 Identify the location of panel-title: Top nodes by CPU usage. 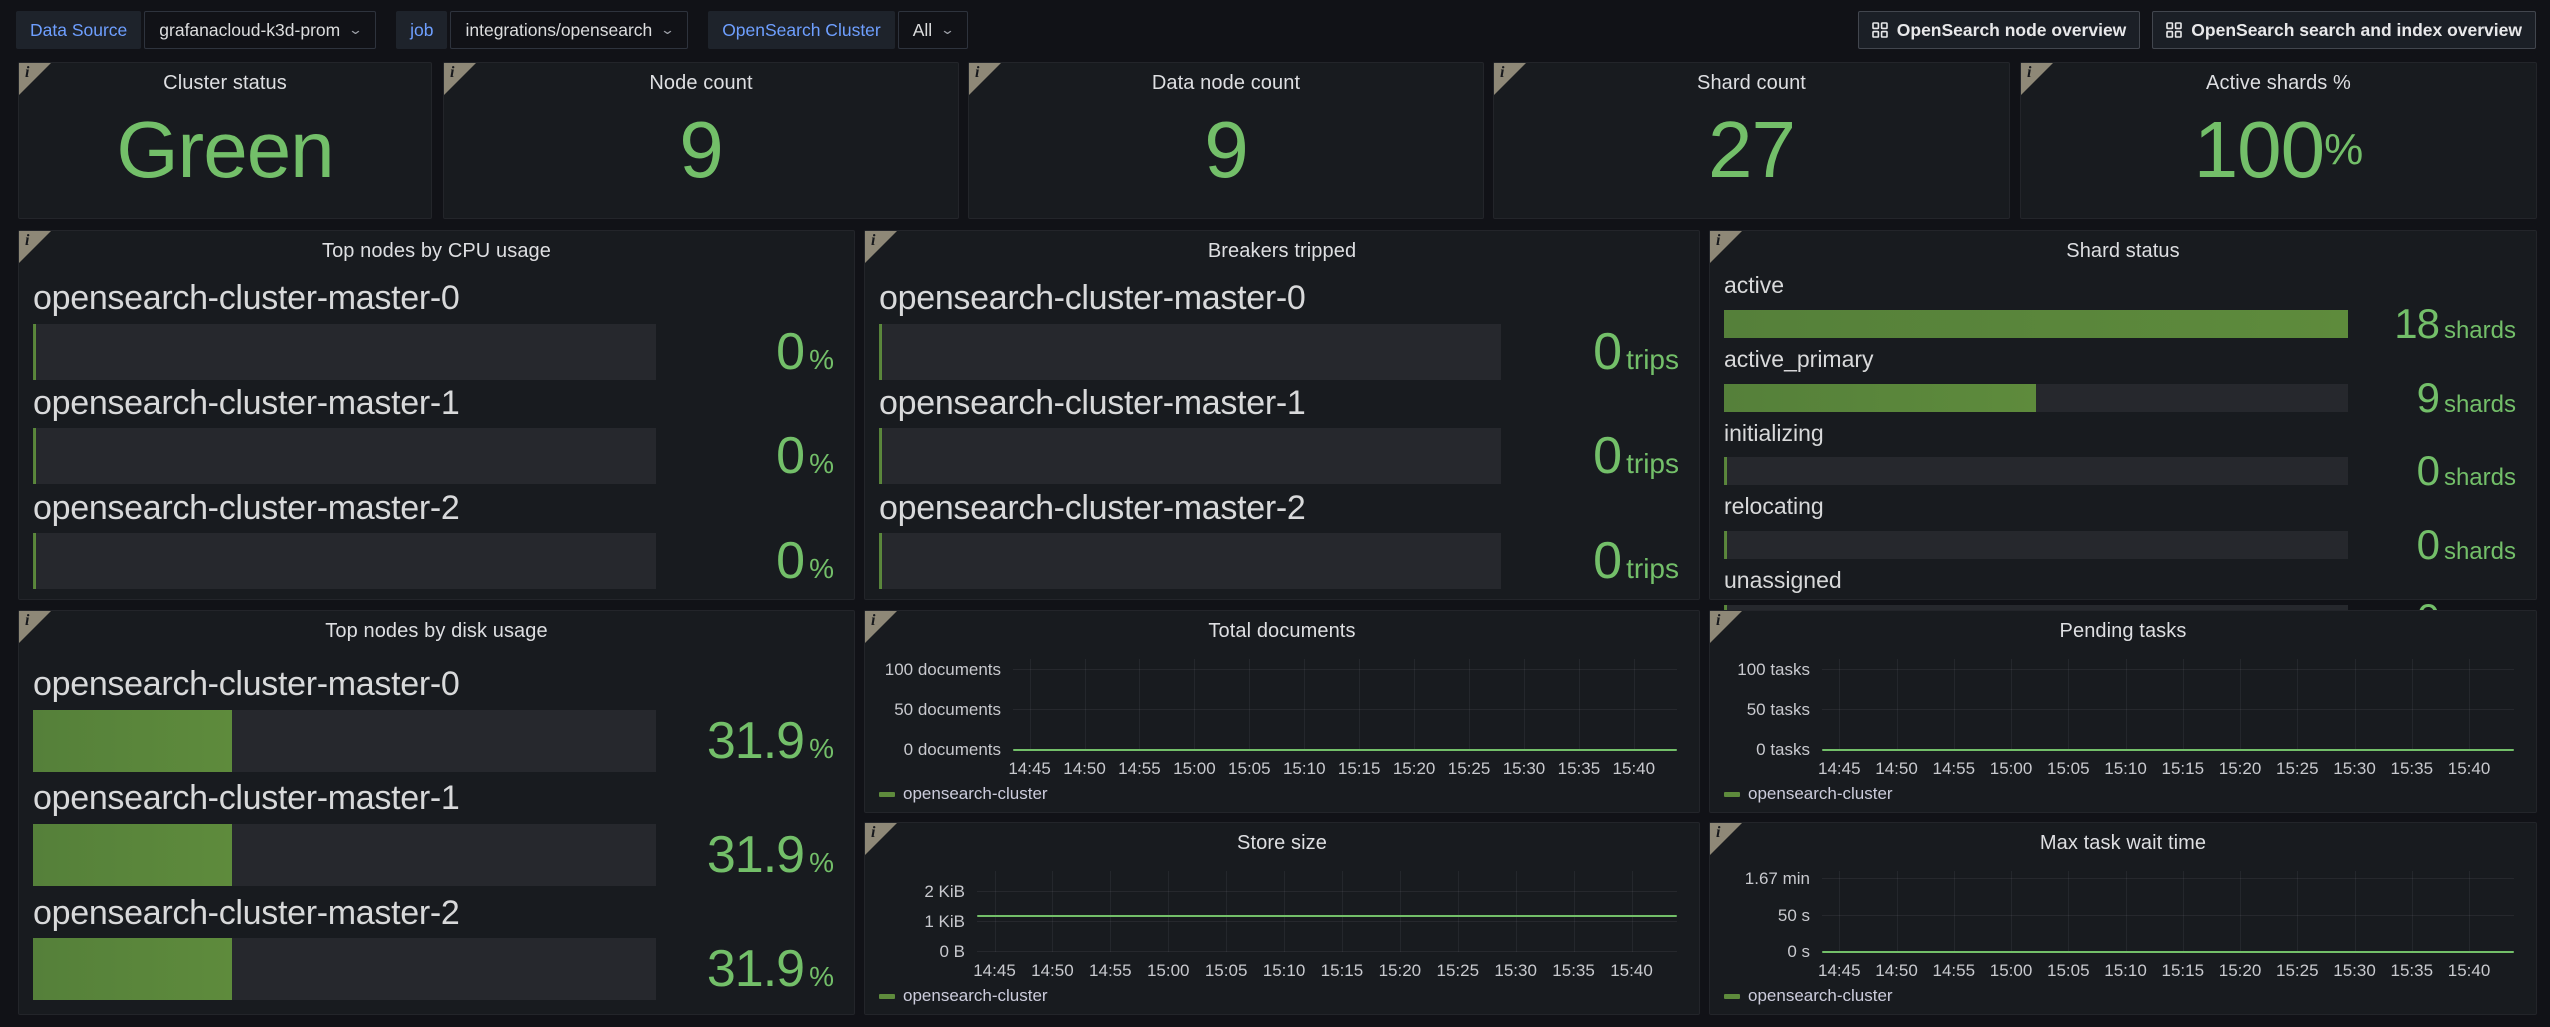
(436, 251).